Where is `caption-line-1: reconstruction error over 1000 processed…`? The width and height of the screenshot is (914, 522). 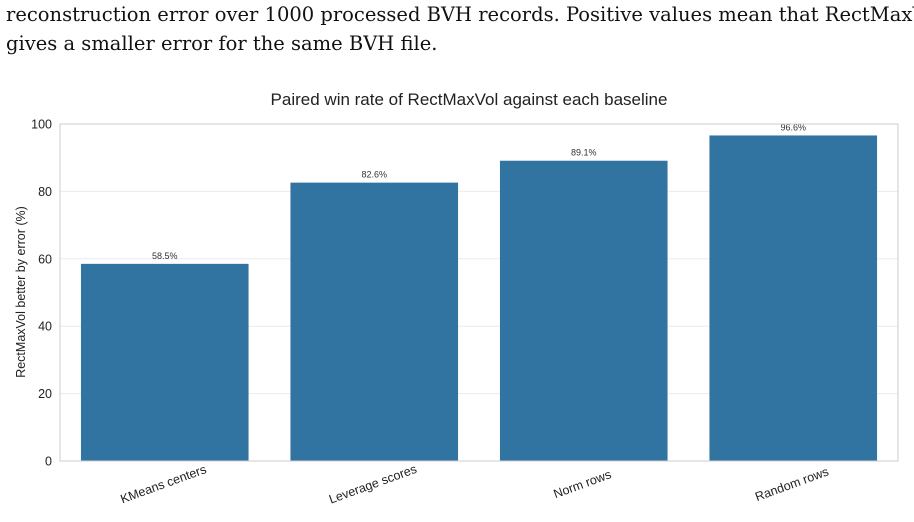 caption-line-1: reconstruction error over 1000 processed… is located at coordinates (460, 14).